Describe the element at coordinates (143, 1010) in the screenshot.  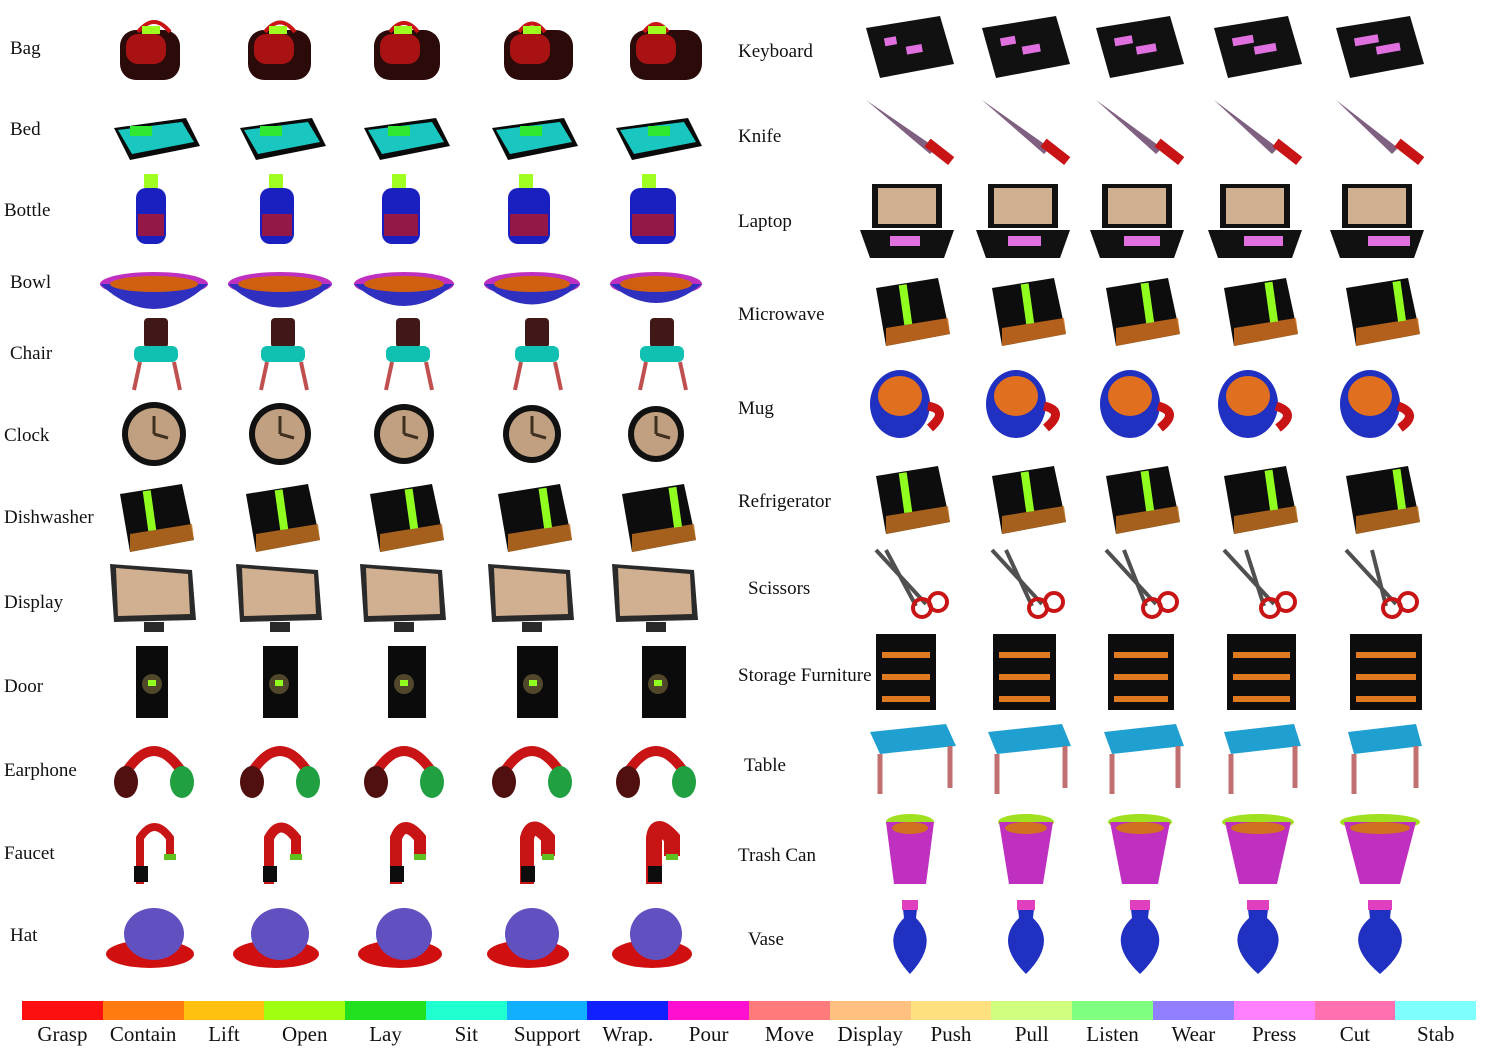
I see `legend-swatch-contain` at that location.